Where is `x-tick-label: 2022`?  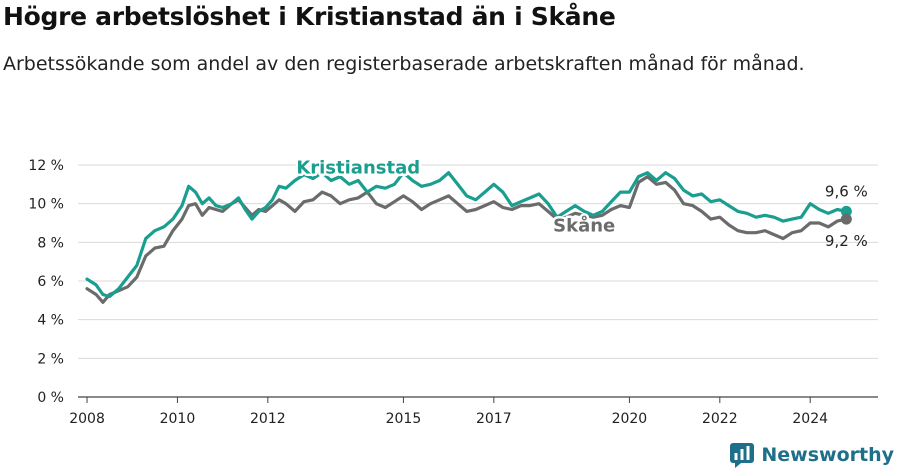 x-tick-label: 2022 is located at coordinates (720, 419).